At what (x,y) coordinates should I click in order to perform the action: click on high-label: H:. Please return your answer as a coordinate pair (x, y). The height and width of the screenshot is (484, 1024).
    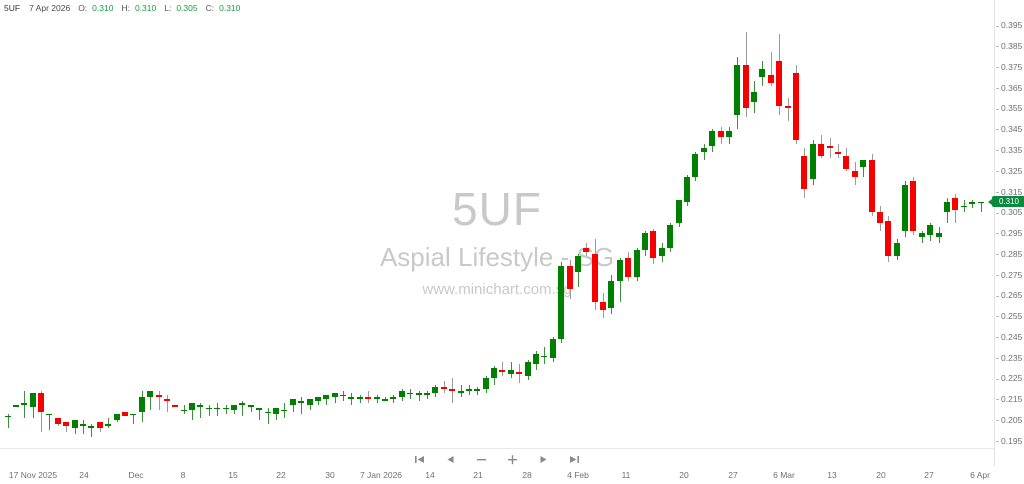
    Looking at the image, I should click on (125, 8).